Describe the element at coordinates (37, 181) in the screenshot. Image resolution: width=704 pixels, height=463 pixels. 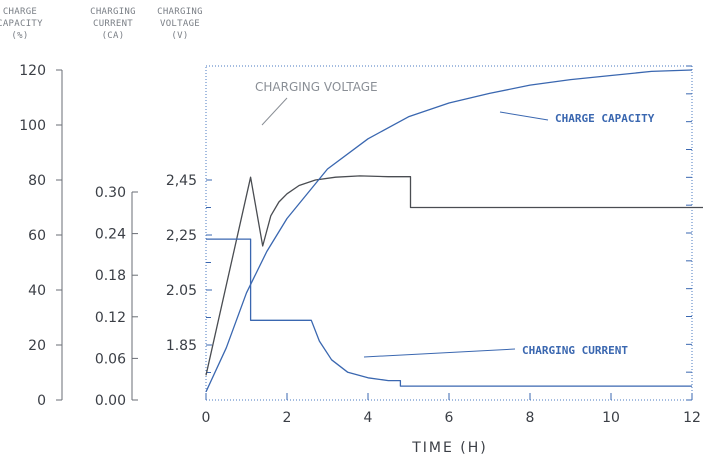
I see `capacity-tick-label: 80` at that location.